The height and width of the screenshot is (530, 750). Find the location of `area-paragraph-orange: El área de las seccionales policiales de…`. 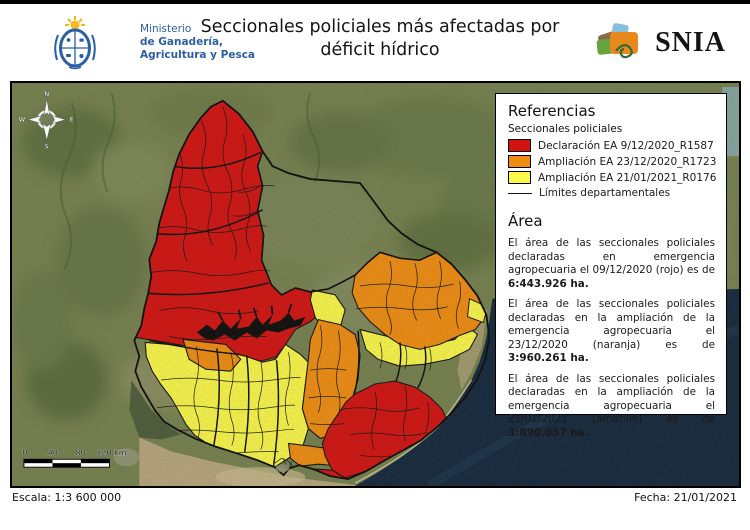

area-paragraph-orange: El área de las seccionales policiales de… is located at coordinates (611, 332).